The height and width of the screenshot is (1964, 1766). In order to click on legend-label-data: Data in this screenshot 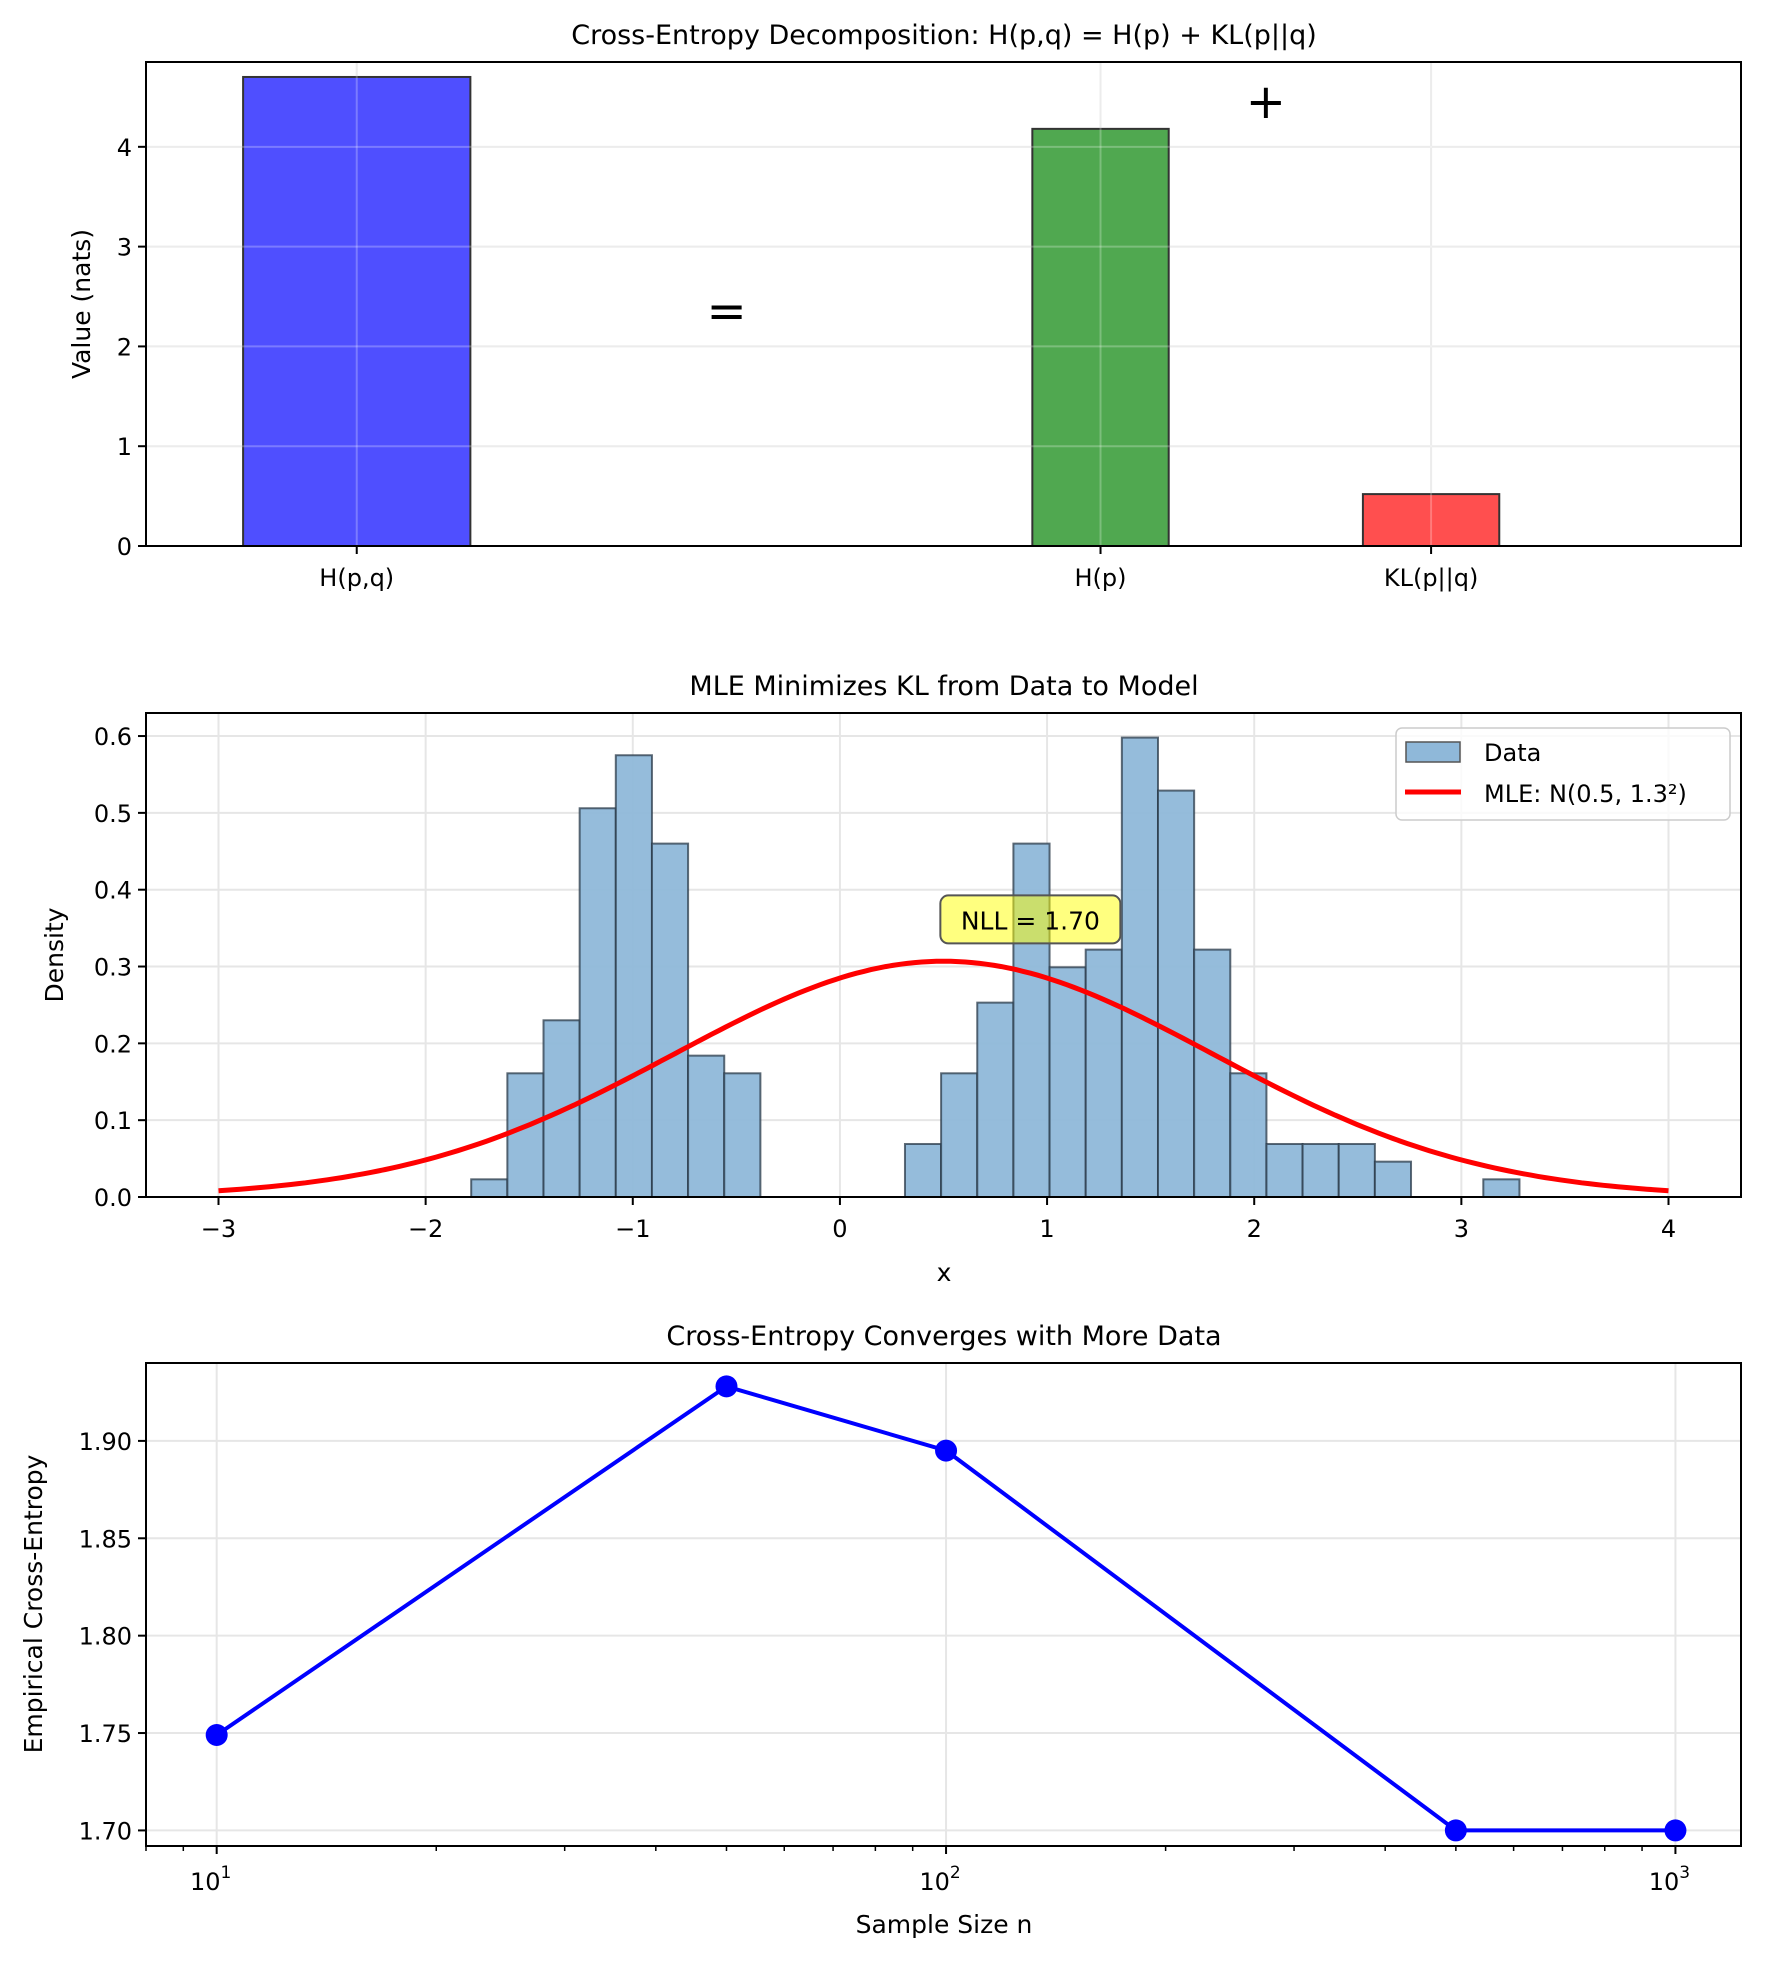, I will do `click(1512, 753)`.